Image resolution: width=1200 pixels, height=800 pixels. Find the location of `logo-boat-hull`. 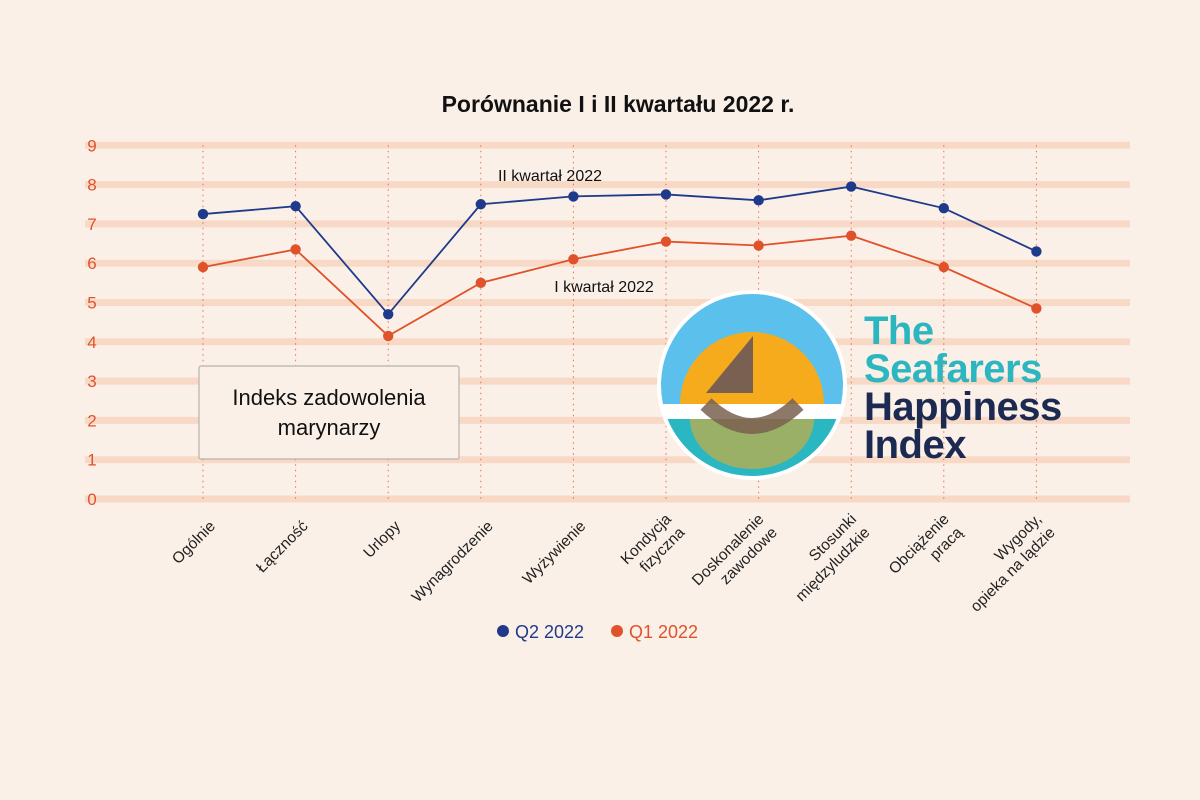

logo-boat-hull is located at coordinates (752, 416).